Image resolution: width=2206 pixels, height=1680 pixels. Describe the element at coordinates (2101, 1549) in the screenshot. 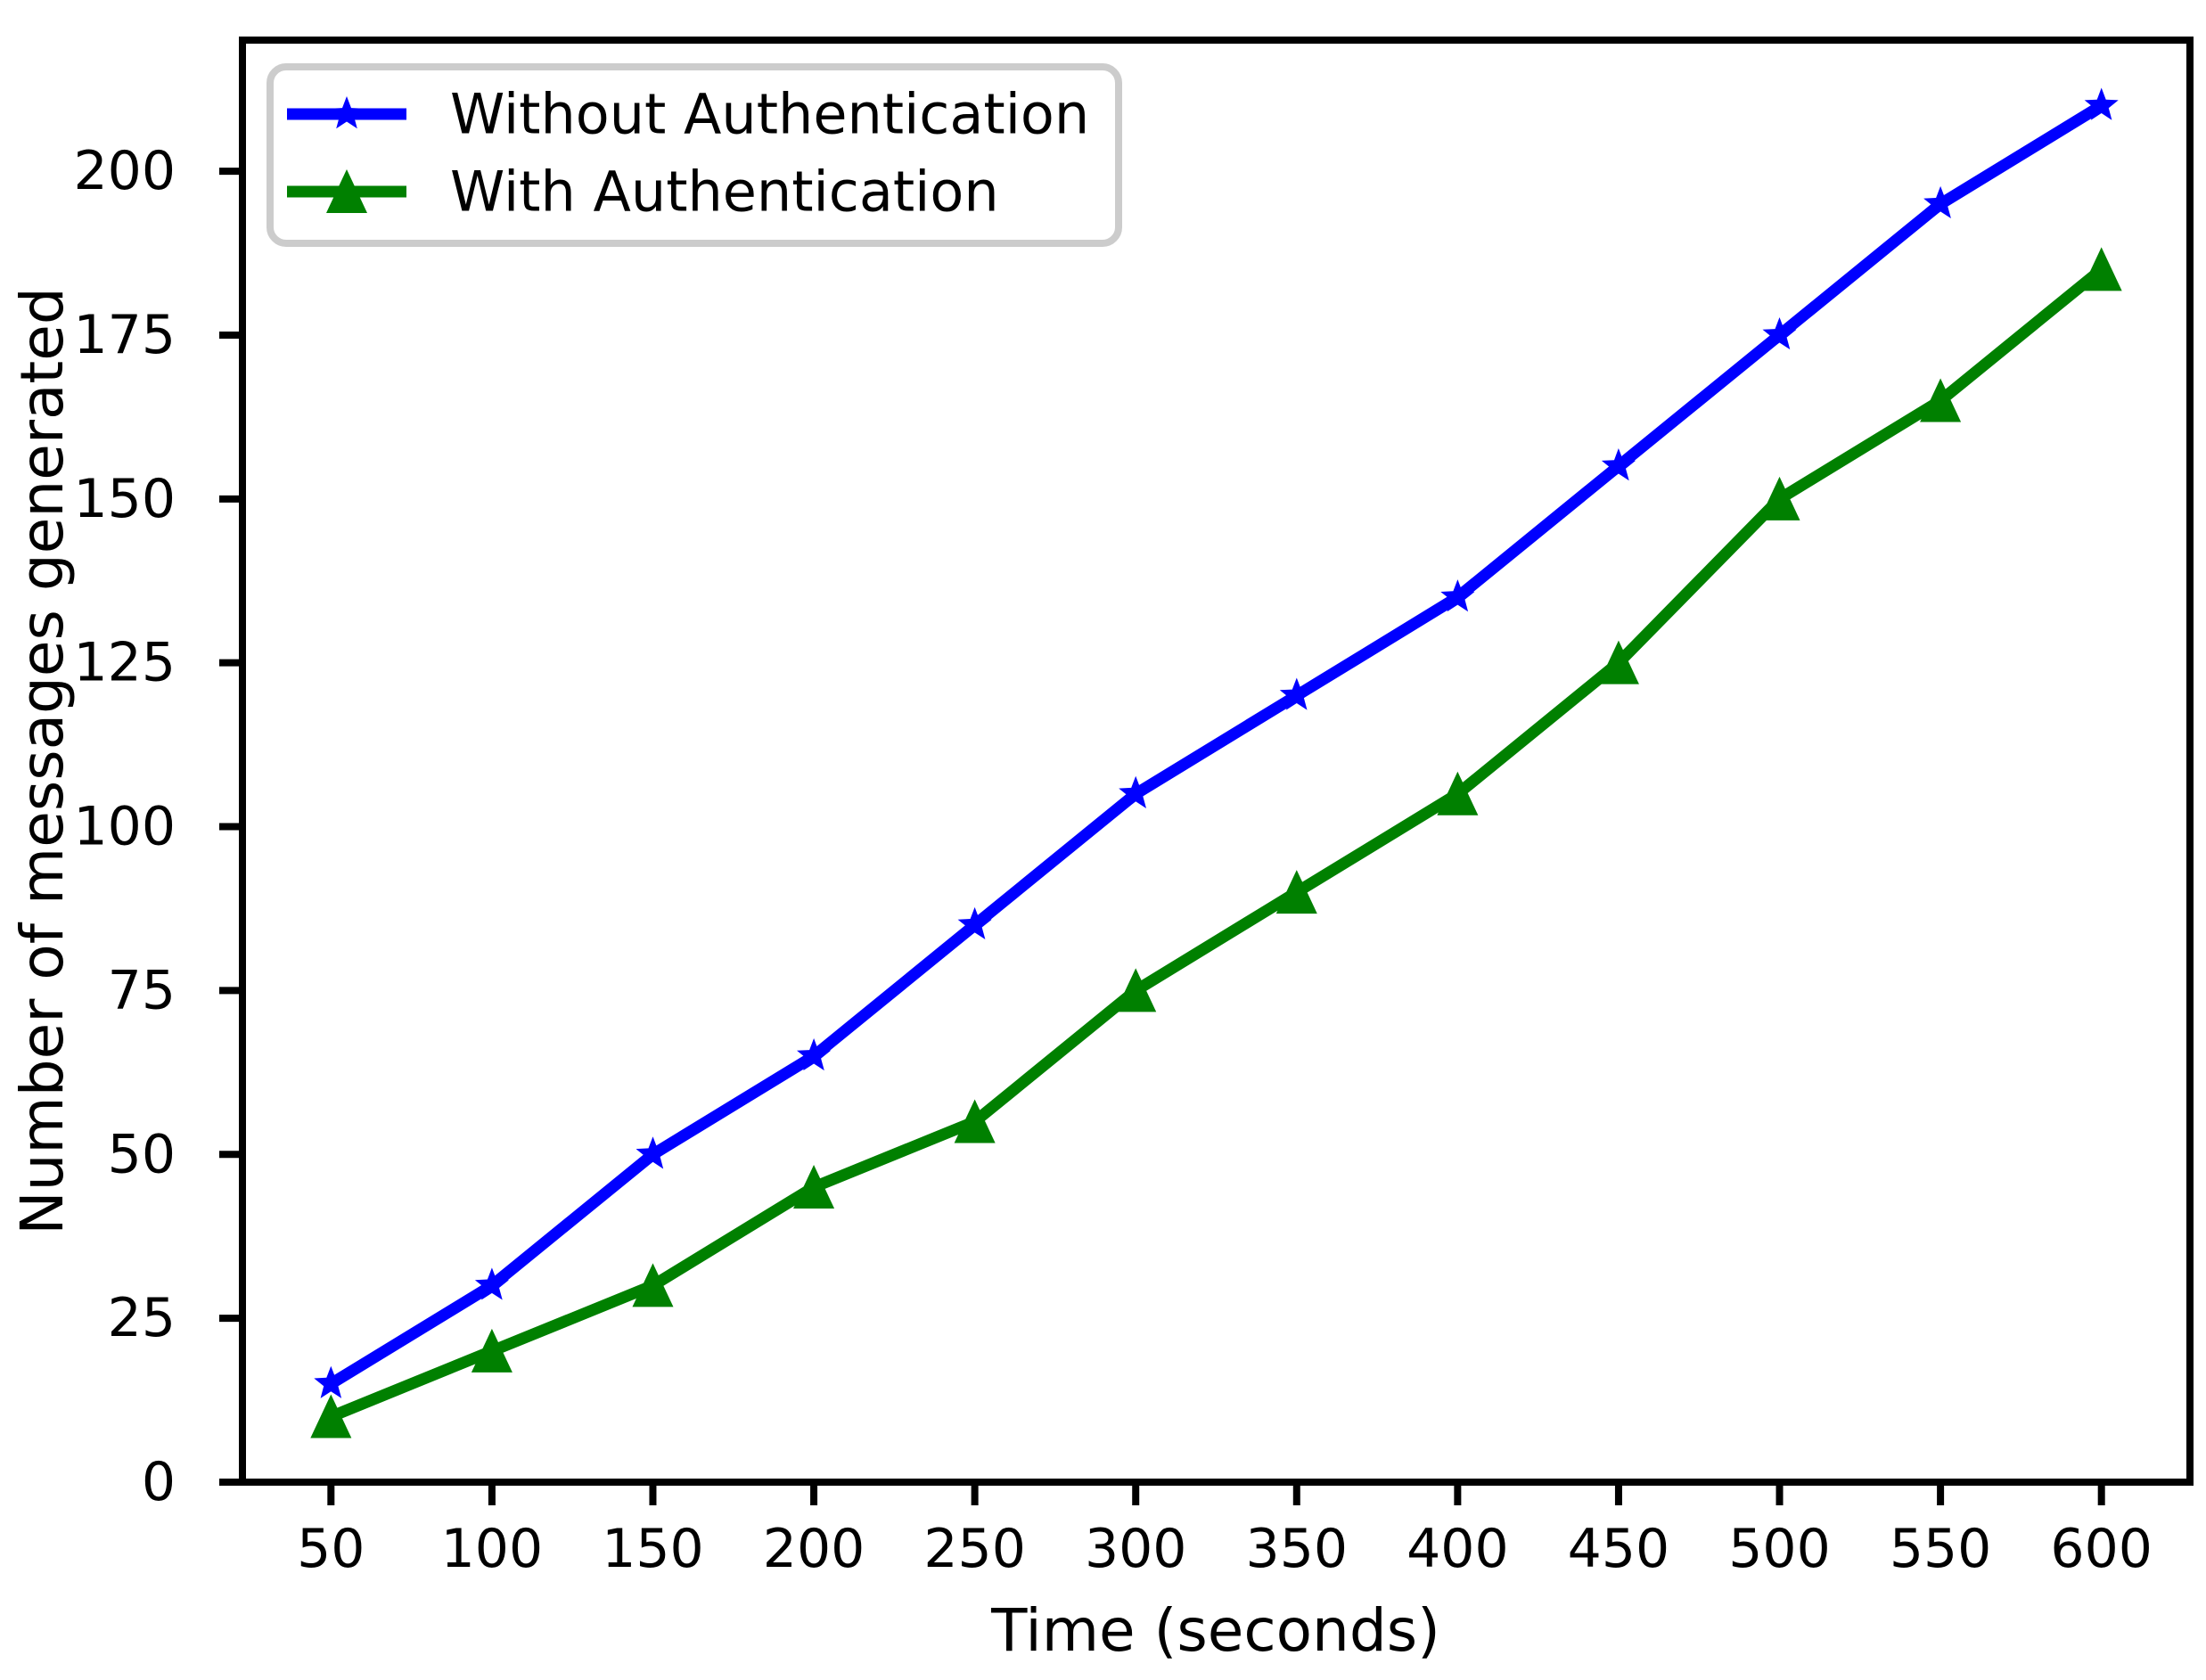

I see `x-tick-label: 600` at that location.